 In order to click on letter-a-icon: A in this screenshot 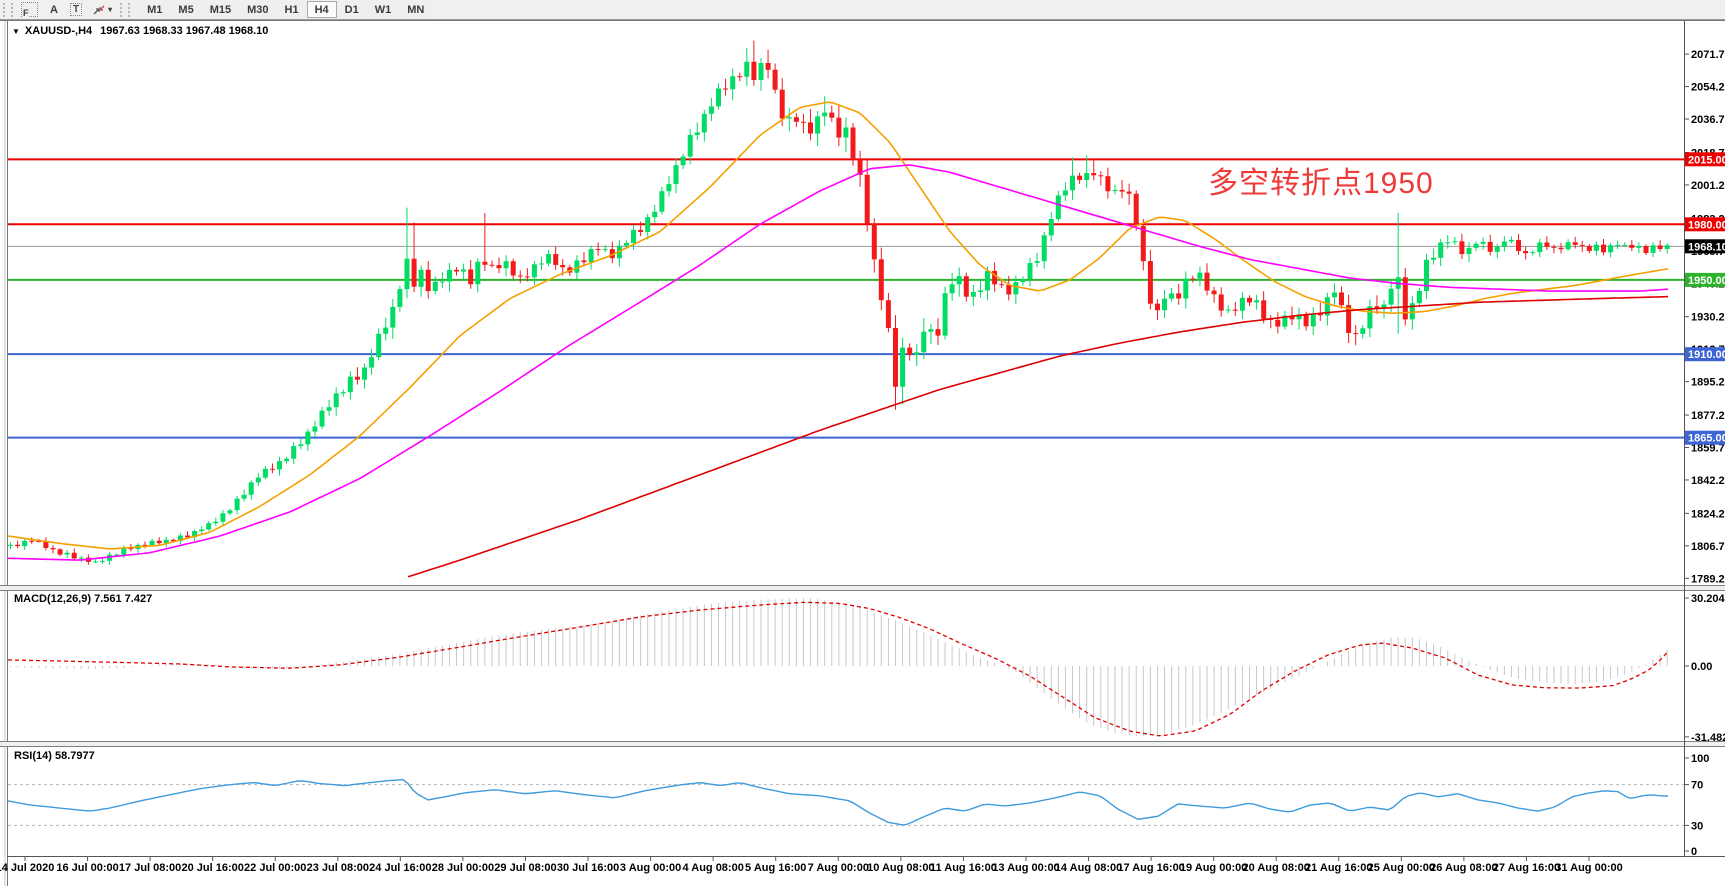, I will do `click(54, 9)`.